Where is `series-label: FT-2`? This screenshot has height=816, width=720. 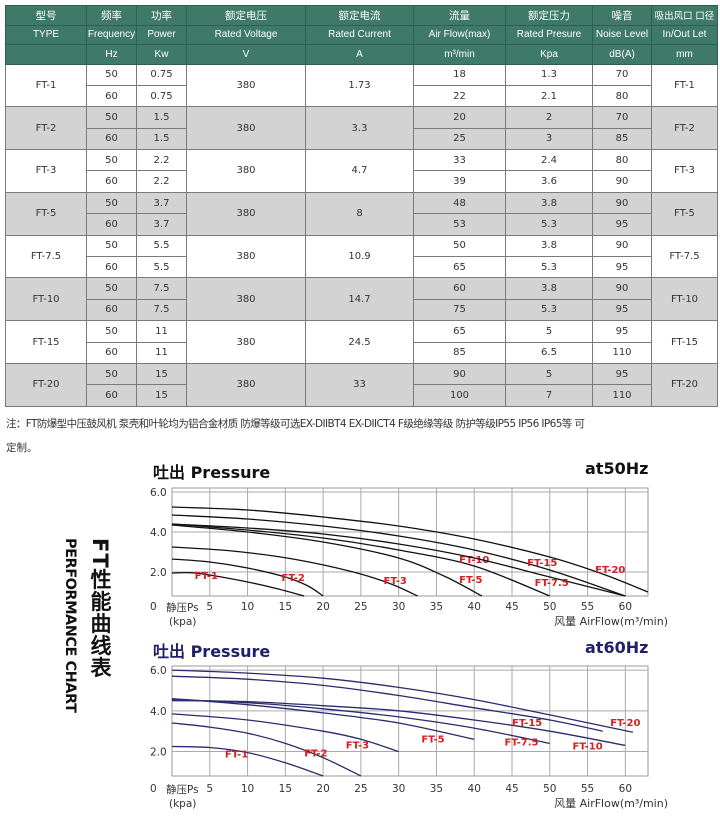 series-label: FT-2 is located at coordinates (315, 754).